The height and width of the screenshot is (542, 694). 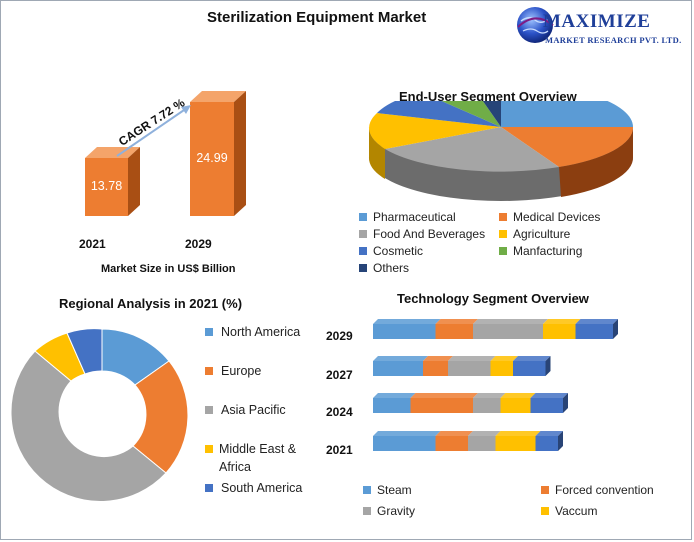 What do you see at coordinates (493, 298) in the screenshot?
I see `technology-title: Technology Segment Overview` at bounding box center [493, 298].